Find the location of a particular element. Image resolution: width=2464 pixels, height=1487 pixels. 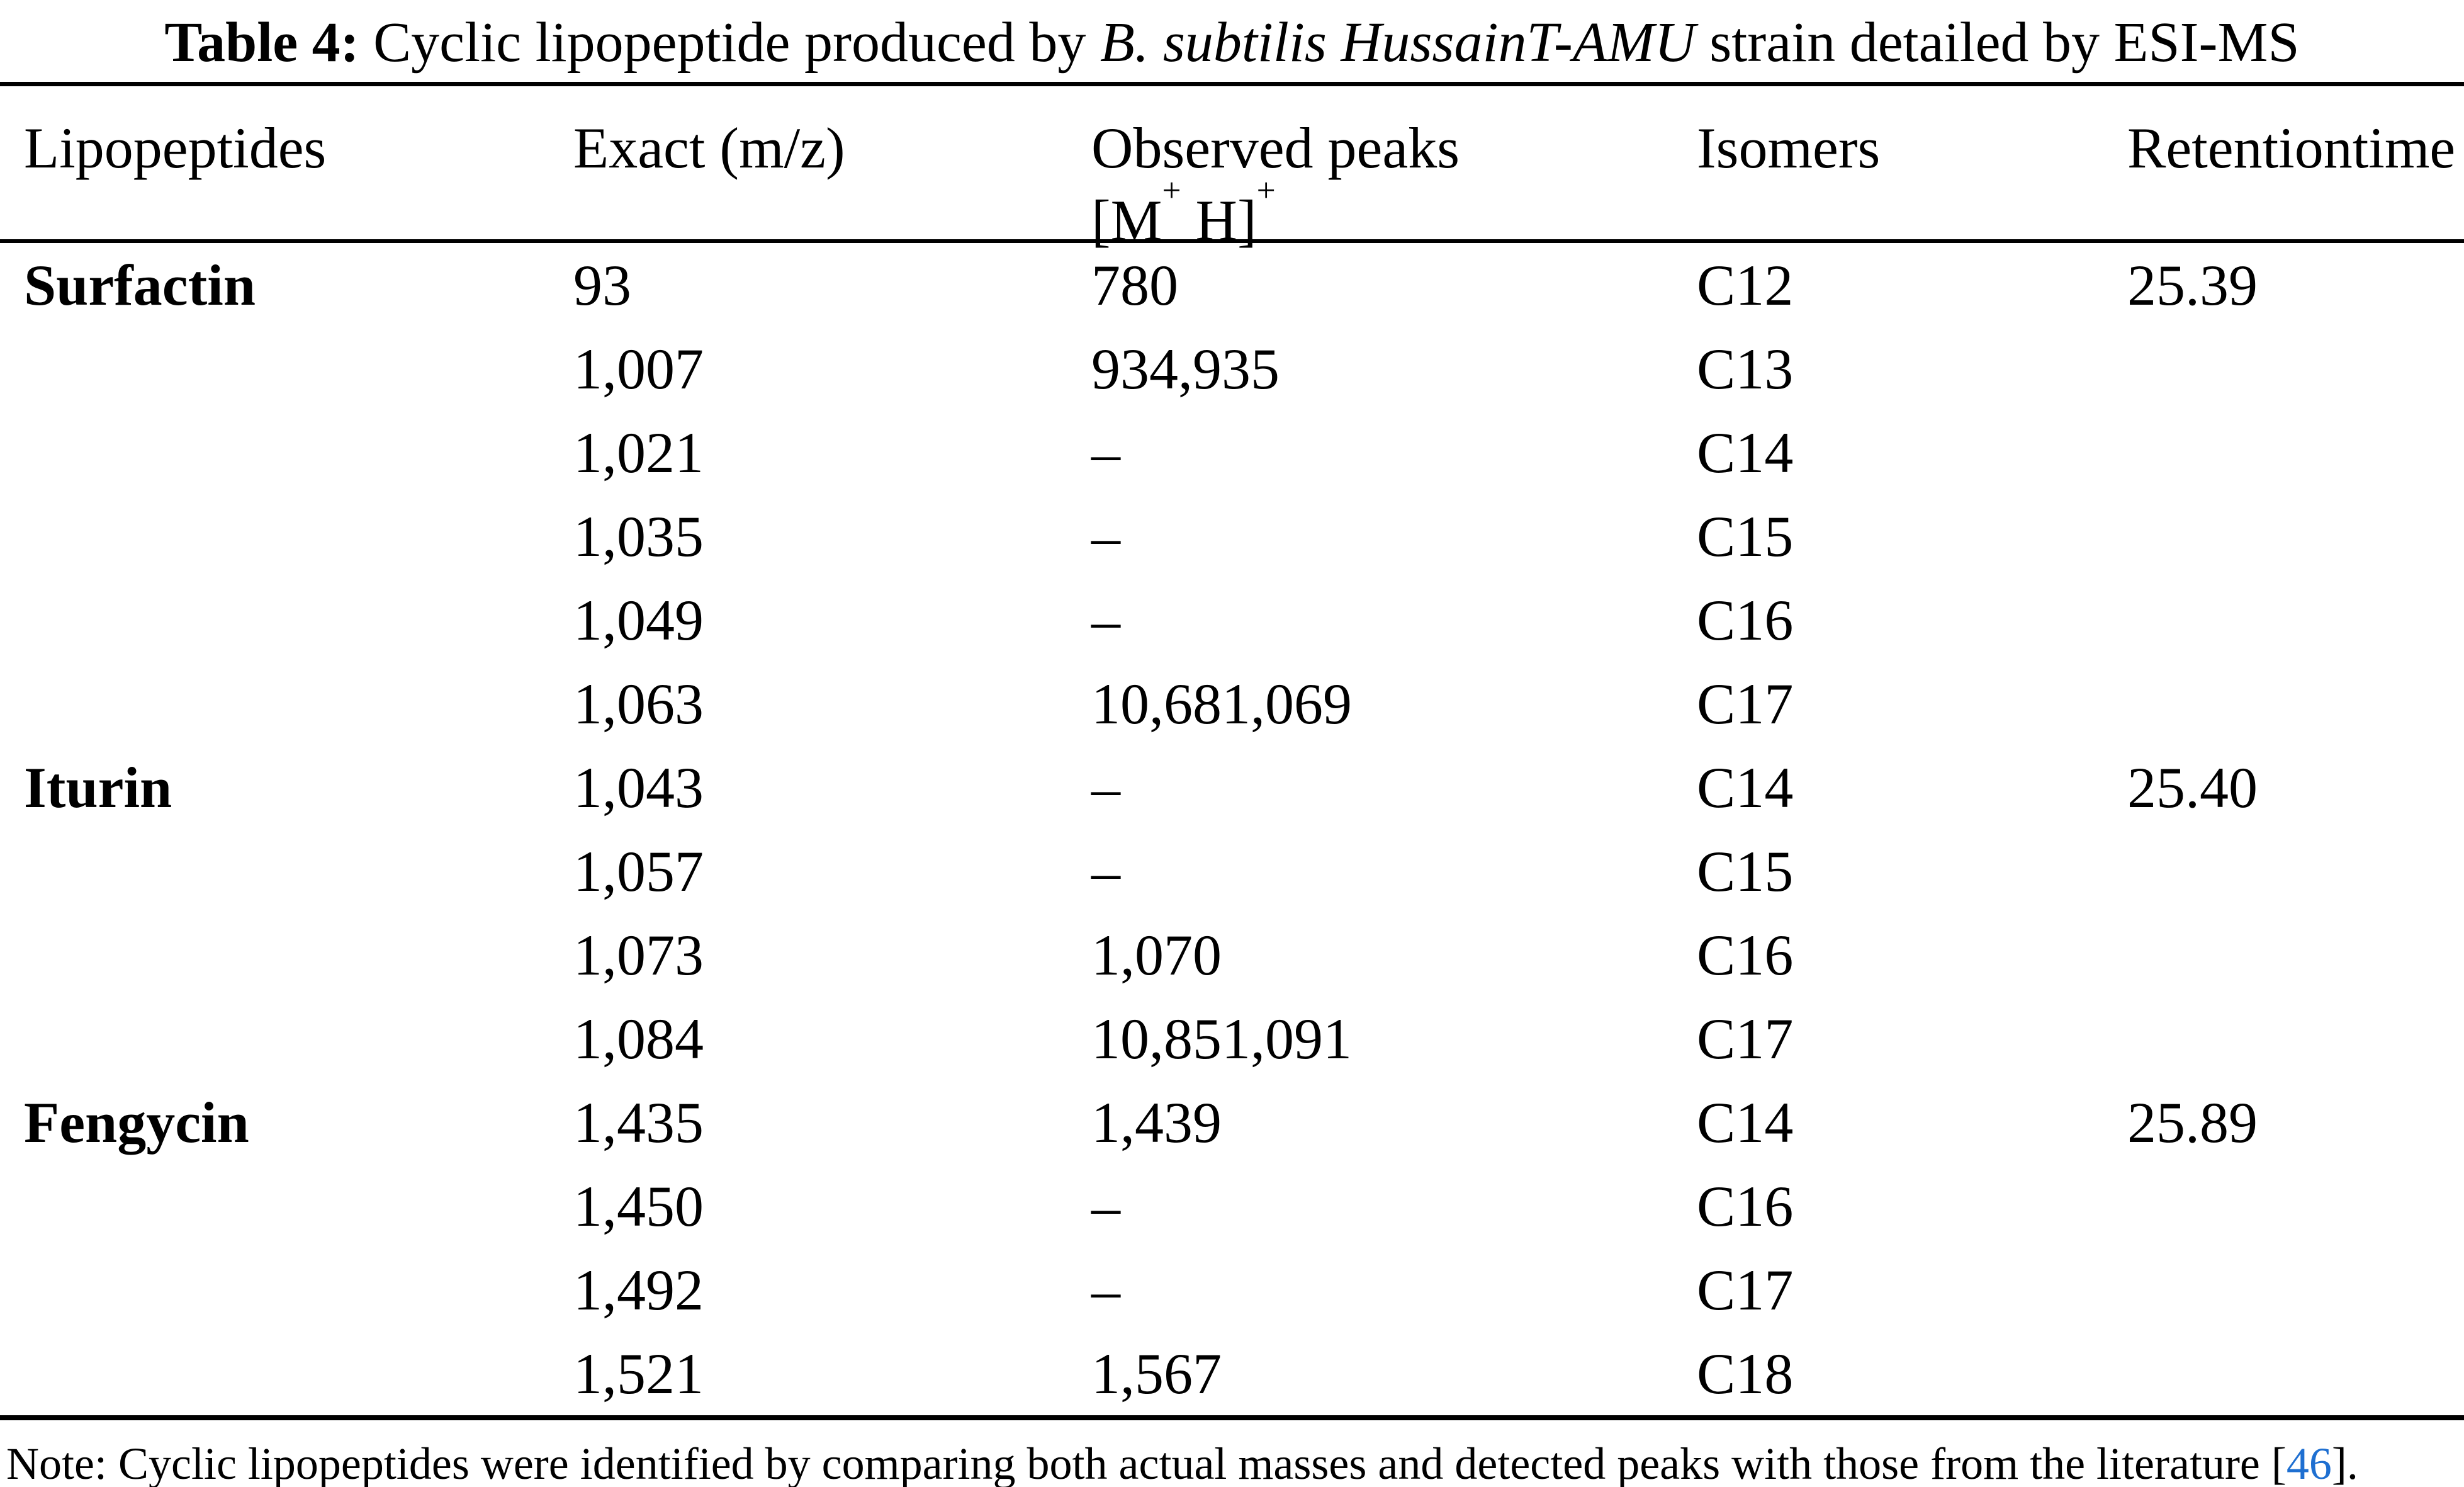

table-row: 1,049 – C16 is located at coordinates (1232, 620).